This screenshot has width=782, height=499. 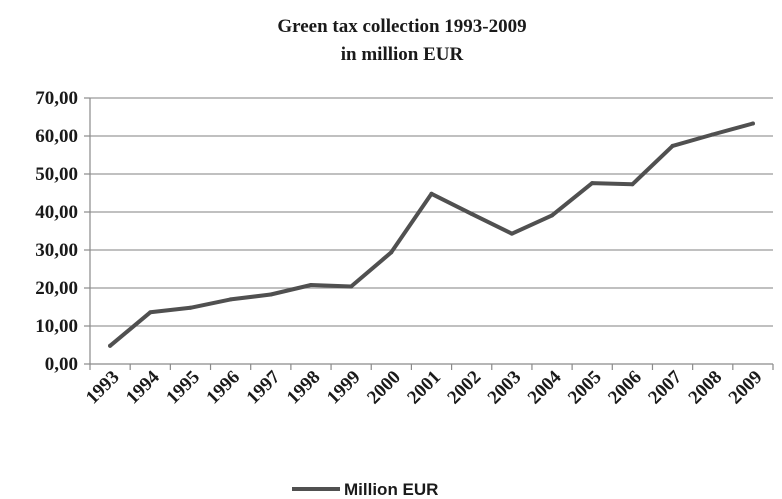 I want to click on y-tick-label: 20,00, so click(x=56, y=288).